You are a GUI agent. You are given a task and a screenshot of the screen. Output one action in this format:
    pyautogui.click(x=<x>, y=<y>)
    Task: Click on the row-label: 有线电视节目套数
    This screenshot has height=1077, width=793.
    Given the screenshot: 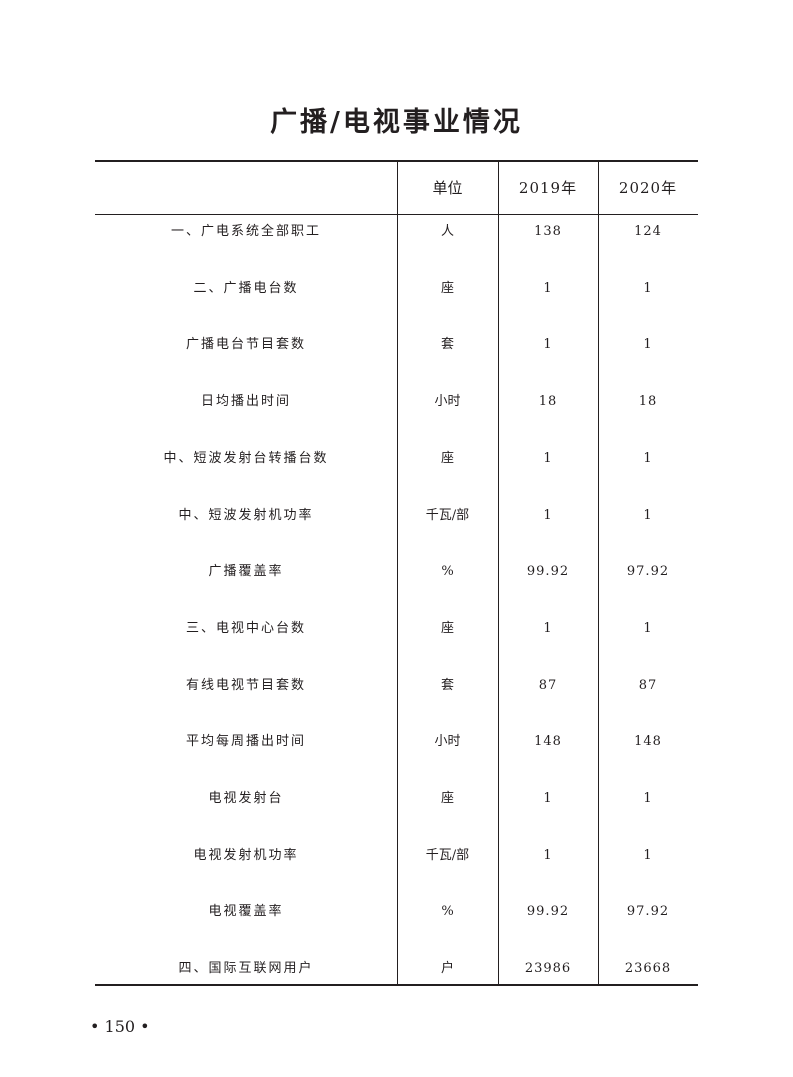 What is the action you would take?
    pyautogui.click(x=245, y=685)
    